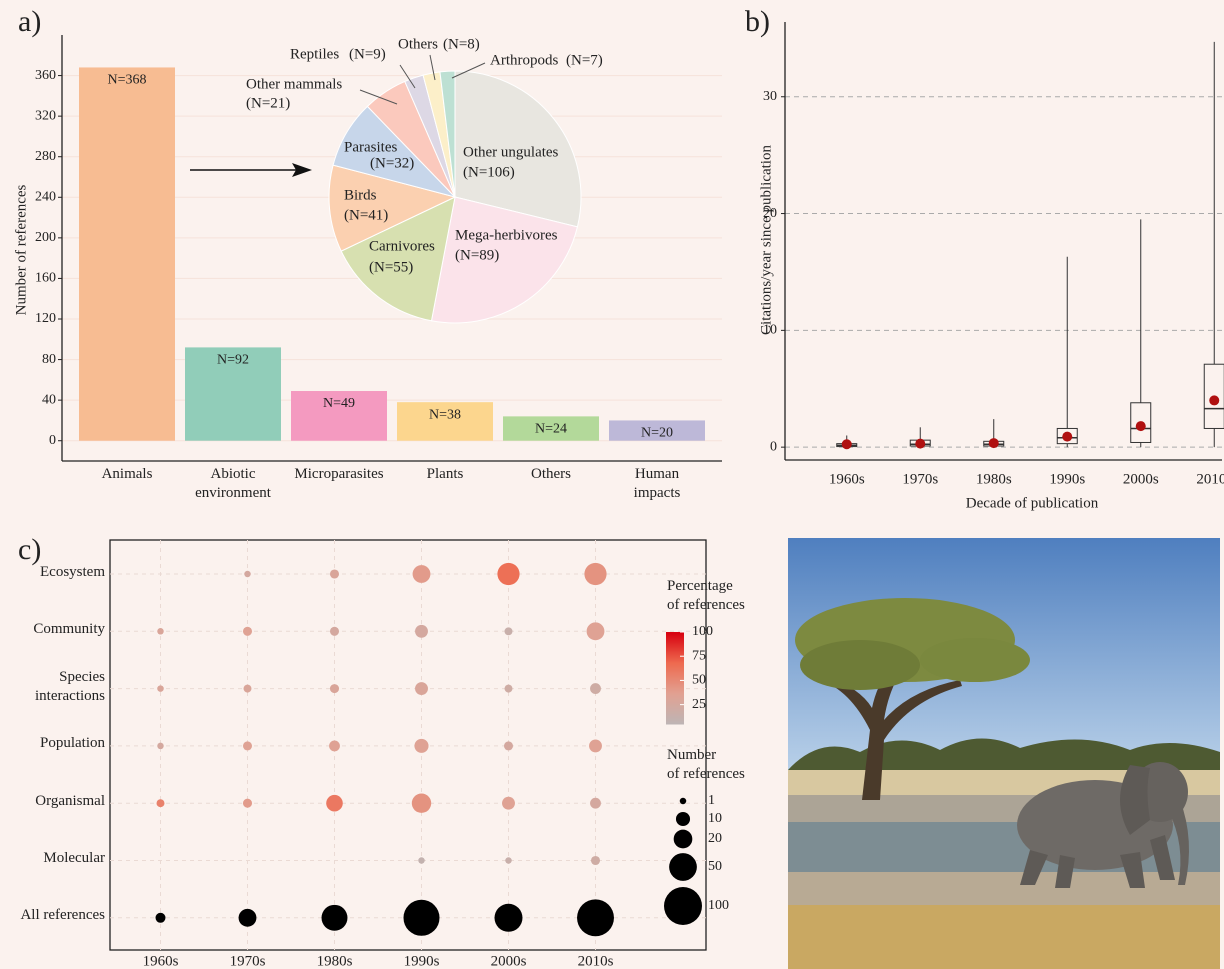 The image size is (1224, 969). What do you see at coordinates (551, 474) in the screenshot?
I see `x-tick-label-box: Others` at bounding box center [551, 474].